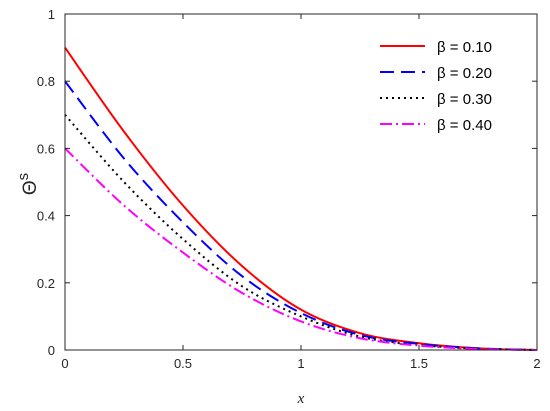 Image resolution: width=550 pixels, height=411 pixels. I want to click on y-tick-label: 0, so click(51, 350).